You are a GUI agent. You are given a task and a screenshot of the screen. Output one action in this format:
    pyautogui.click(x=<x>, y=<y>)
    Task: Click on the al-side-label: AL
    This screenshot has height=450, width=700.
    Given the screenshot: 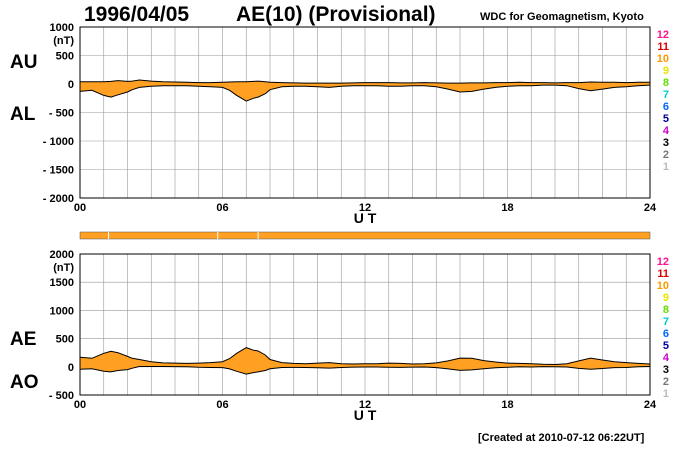 What is the action you would take?
    pyautogui.click(x=23, y=114)
    